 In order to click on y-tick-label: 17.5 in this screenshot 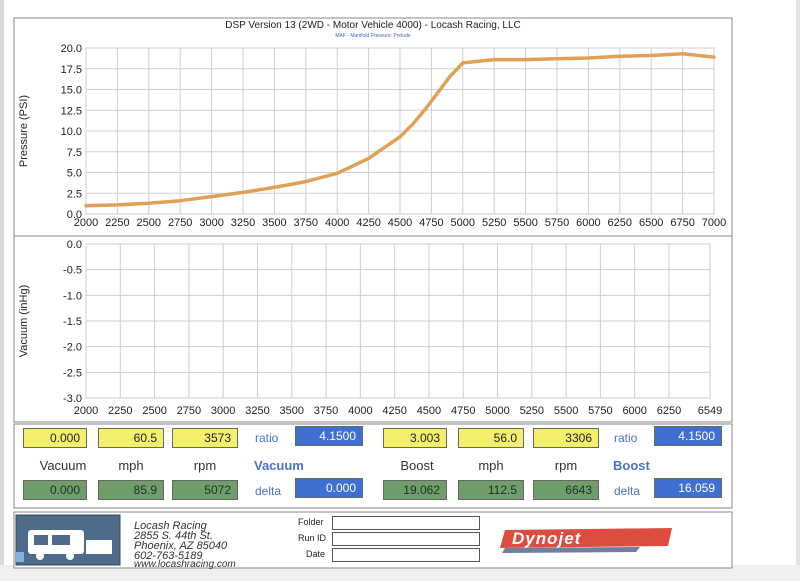, I will do `click(71, 70)`.